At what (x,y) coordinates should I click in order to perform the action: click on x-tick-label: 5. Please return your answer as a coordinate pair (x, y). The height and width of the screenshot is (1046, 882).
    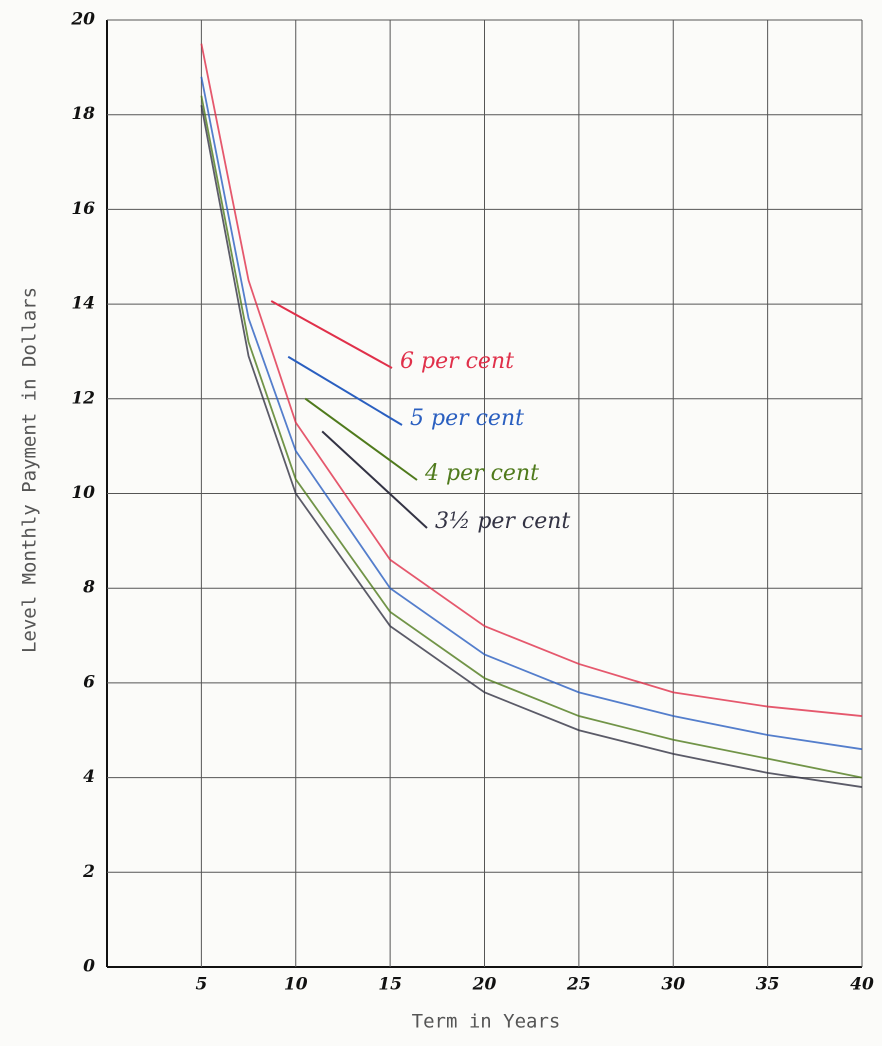
    Looking at the image, I should click on (201, 985).